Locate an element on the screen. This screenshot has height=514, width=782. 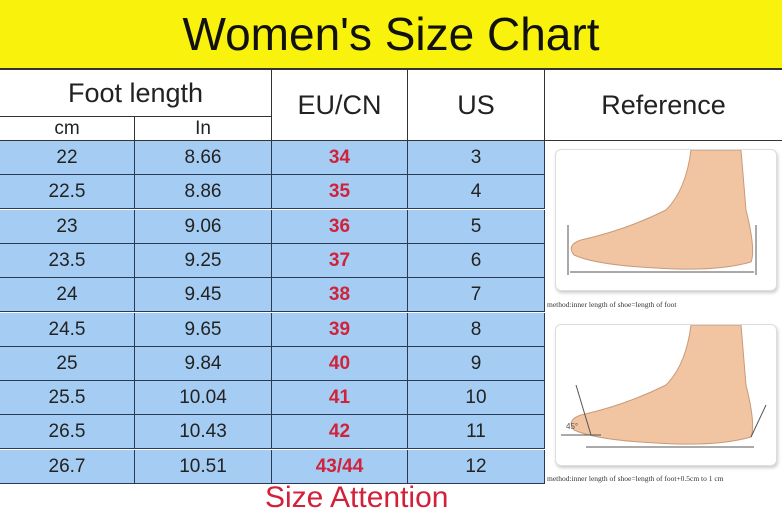
table-row: 24.5 9.65 39 8 is located at coordinates (272, 329).